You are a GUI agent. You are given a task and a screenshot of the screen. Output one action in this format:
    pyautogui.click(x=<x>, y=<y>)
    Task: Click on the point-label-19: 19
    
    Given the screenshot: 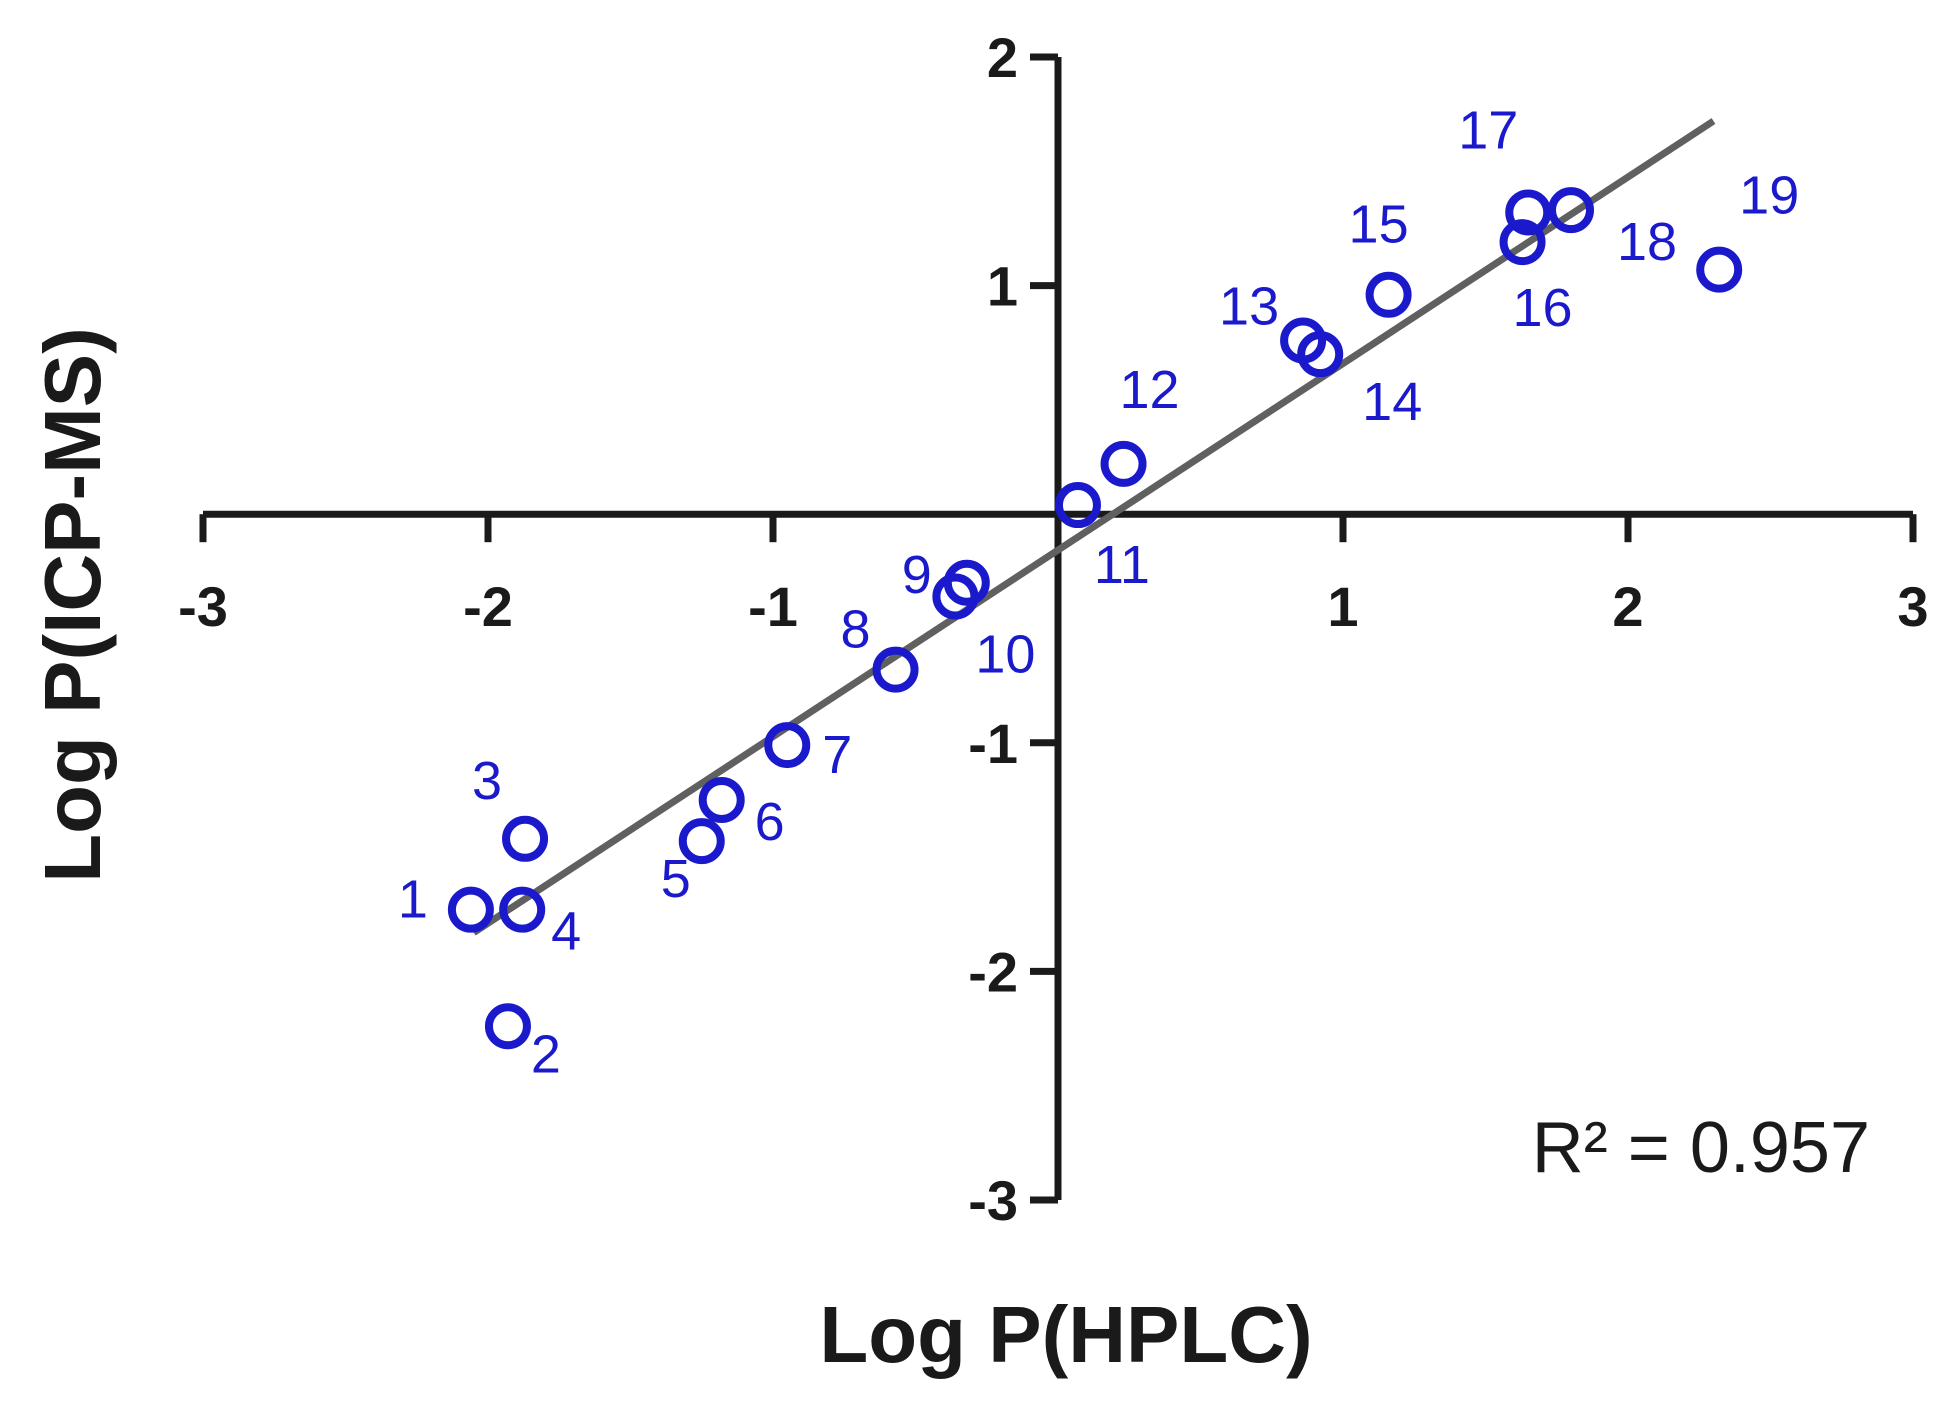 What is the action you would take?
    pyautogui.click(x=1769, y=196)
    